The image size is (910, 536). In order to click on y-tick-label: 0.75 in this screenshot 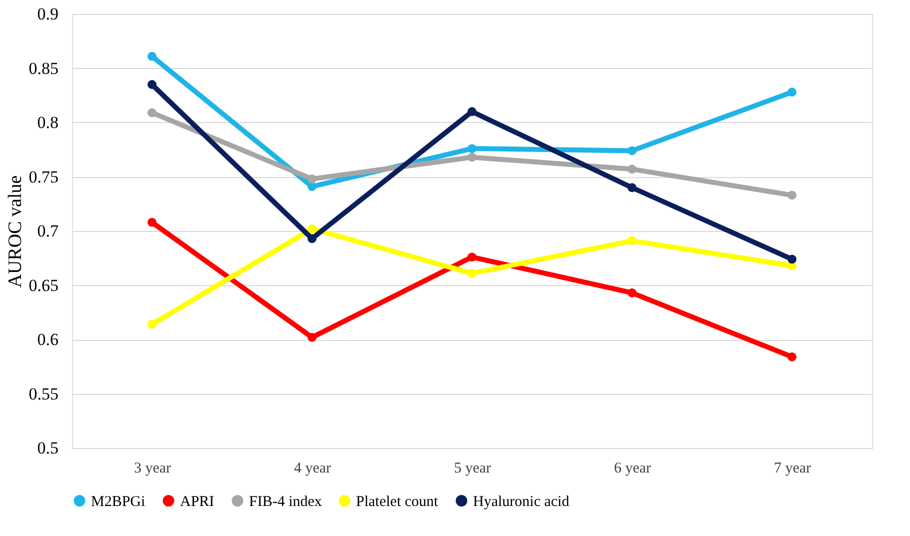, I will do `click(43, 176)`.